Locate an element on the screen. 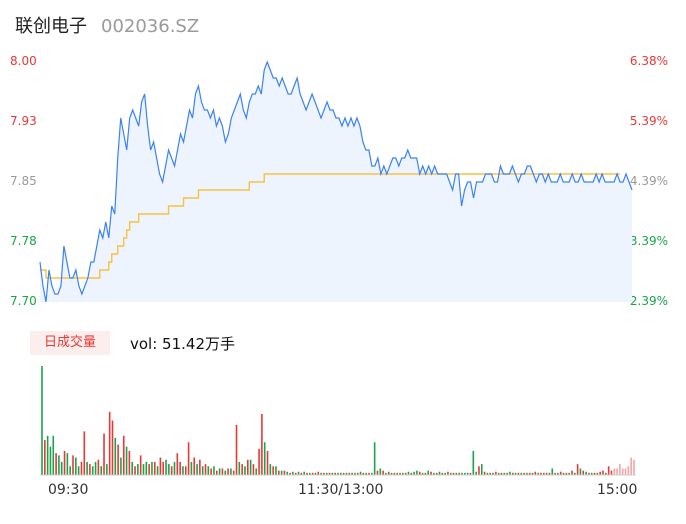  y-right-tick: 3.39% is located at coordinates (648, 241).